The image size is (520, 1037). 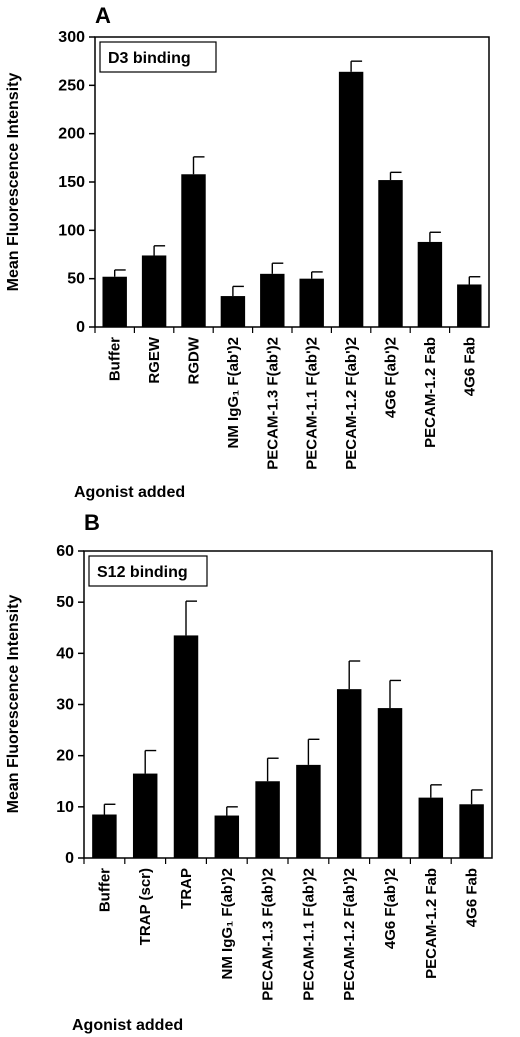 What do you see at coordinates (71, 85) in the screenshot?
I see `y-tick-label: 250` at bounding box center [71, 85].